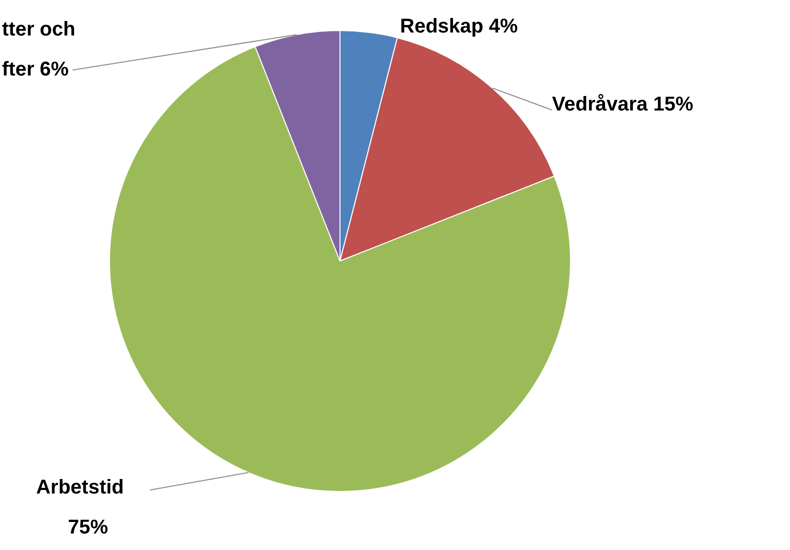 The image size is (790, 550). I want to click on slice-label: Arbetstid, so click(80, 487).